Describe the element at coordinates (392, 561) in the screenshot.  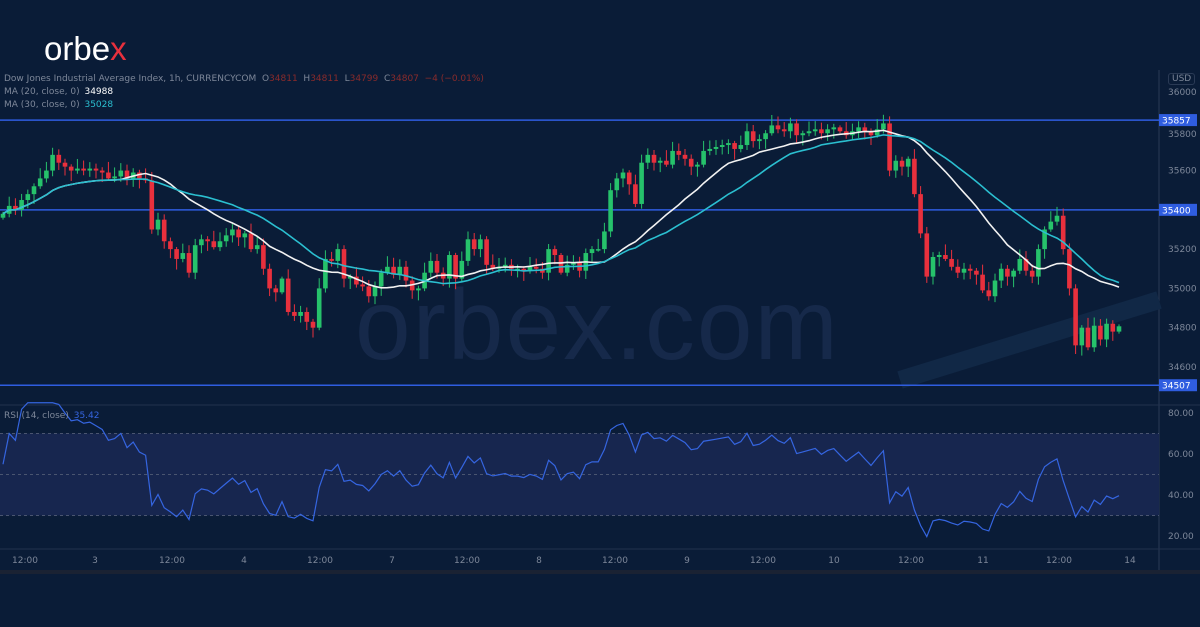
I see `time-tick-label: 7` at that location.